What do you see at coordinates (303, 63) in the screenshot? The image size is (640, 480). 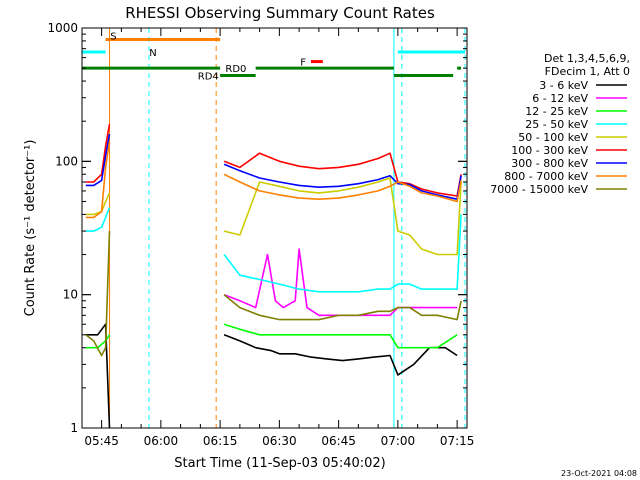 I see `flag-label-3: F` at bounding box center [303, 63].